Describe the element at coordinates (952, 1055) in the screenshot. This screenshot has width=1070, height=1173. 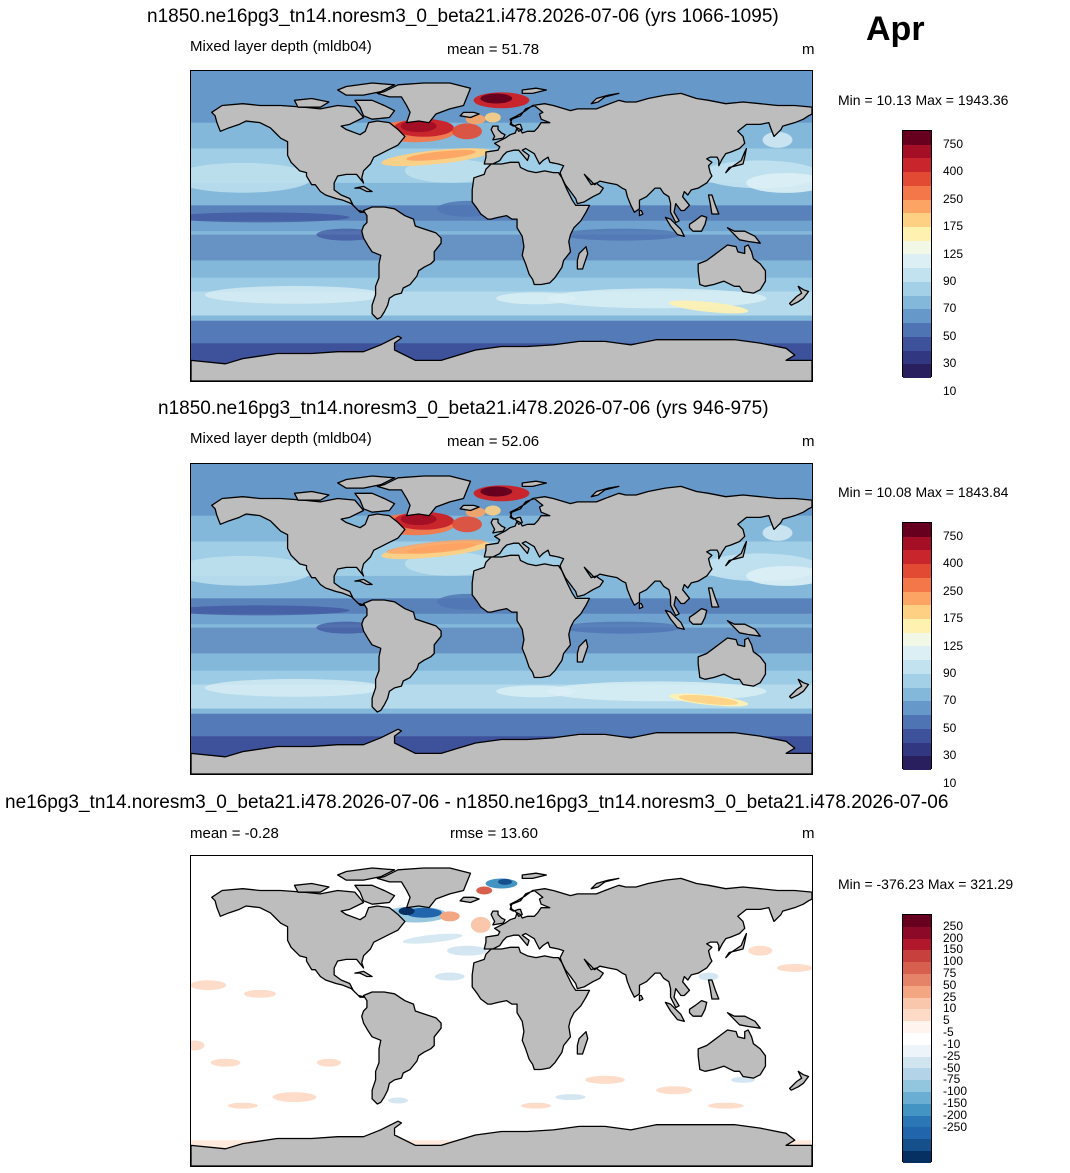
I see `colorbar-tick-label: -25` at that location.